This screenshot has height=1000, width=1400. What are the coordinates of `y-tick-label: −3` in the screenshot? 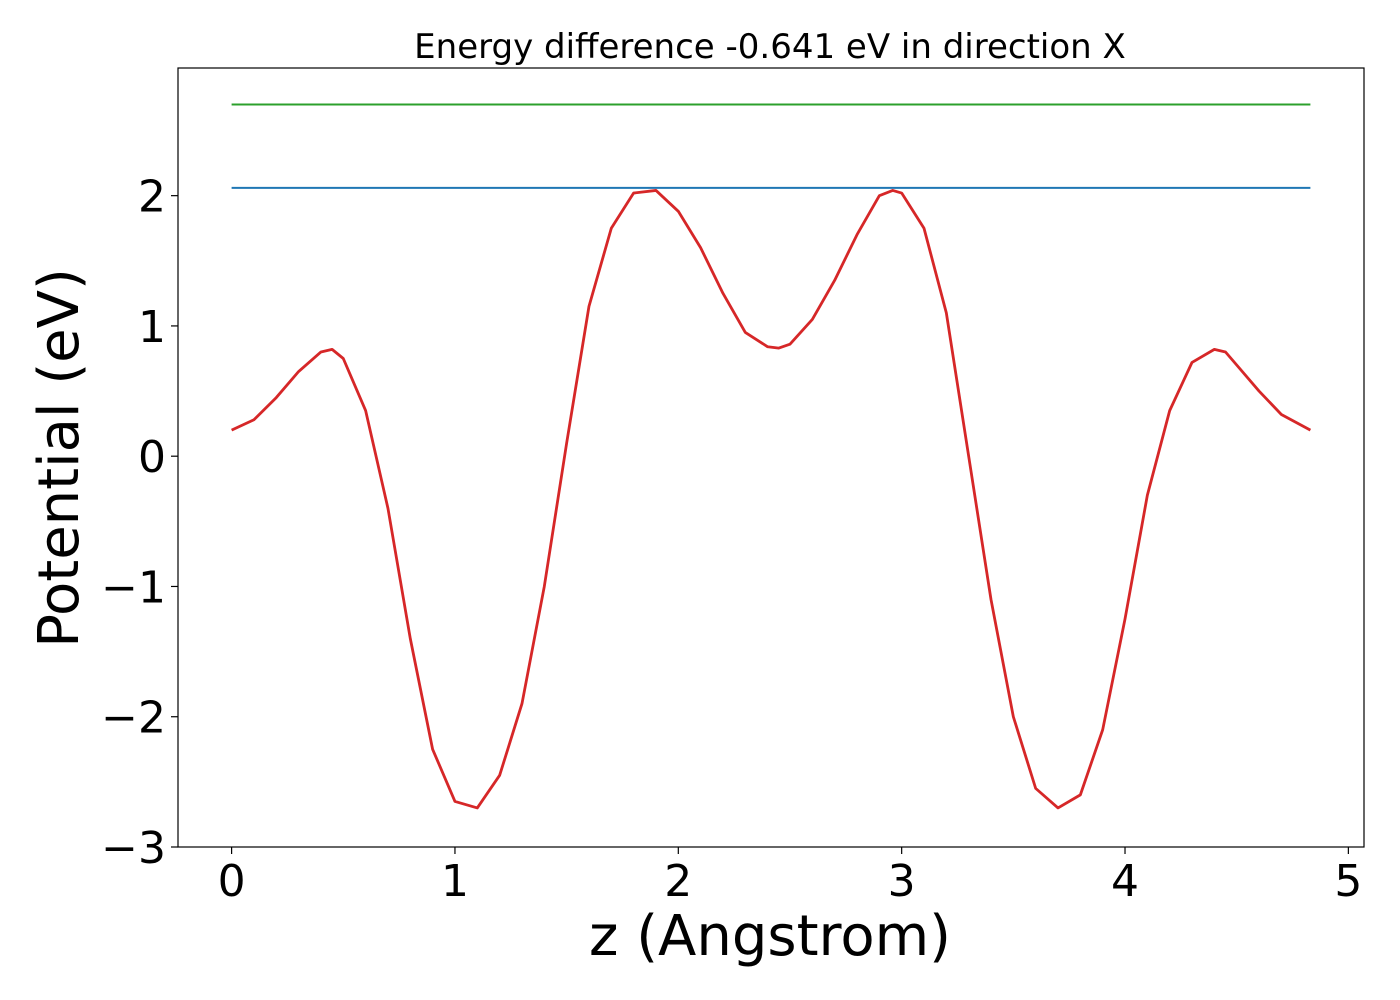 It's located at (133, 848).